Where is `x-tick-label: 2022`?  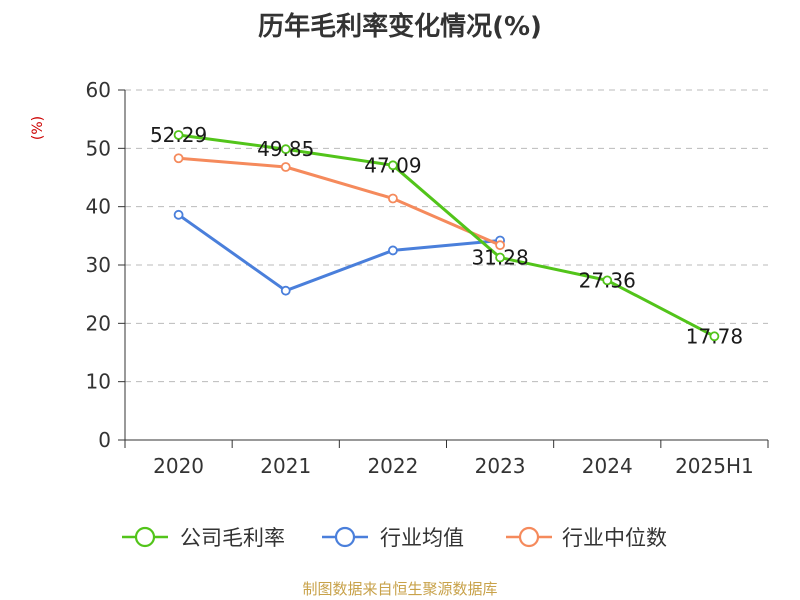
x-tick-label: 2022 is located at coordinates (392, 466).